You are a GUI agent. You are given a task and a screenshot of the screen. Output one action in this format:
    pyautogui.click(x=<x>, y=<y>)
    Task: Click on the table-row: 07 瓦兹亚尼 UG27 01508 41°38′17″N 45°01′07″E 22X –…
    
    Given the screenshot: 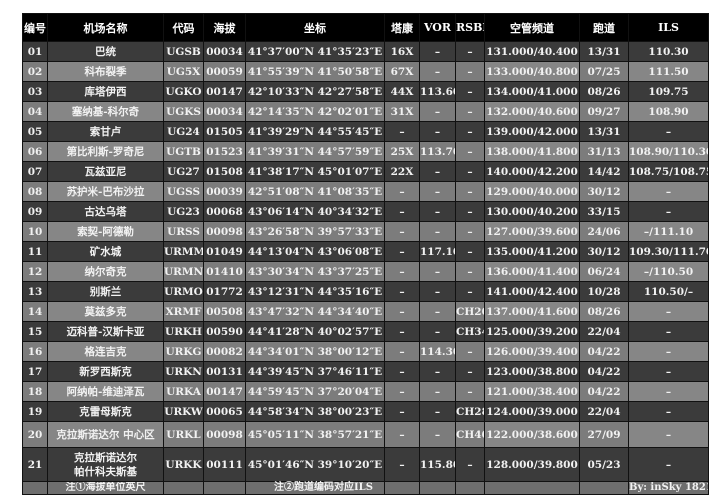 What is the action you would take?
    pyautogui.click(x=365, y=171)
    